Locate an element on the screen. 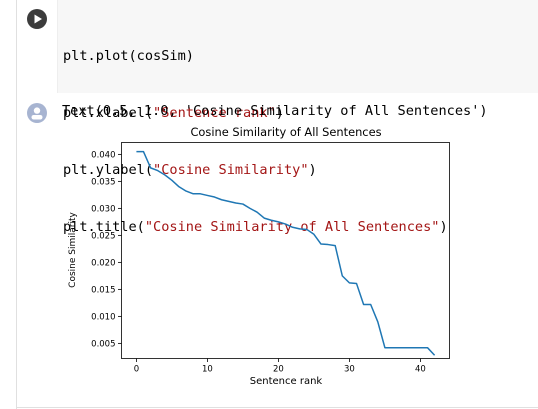 This screenshot has width=538, height=409. y-tick-label: 0.020 is located at coordinates (103, 263).